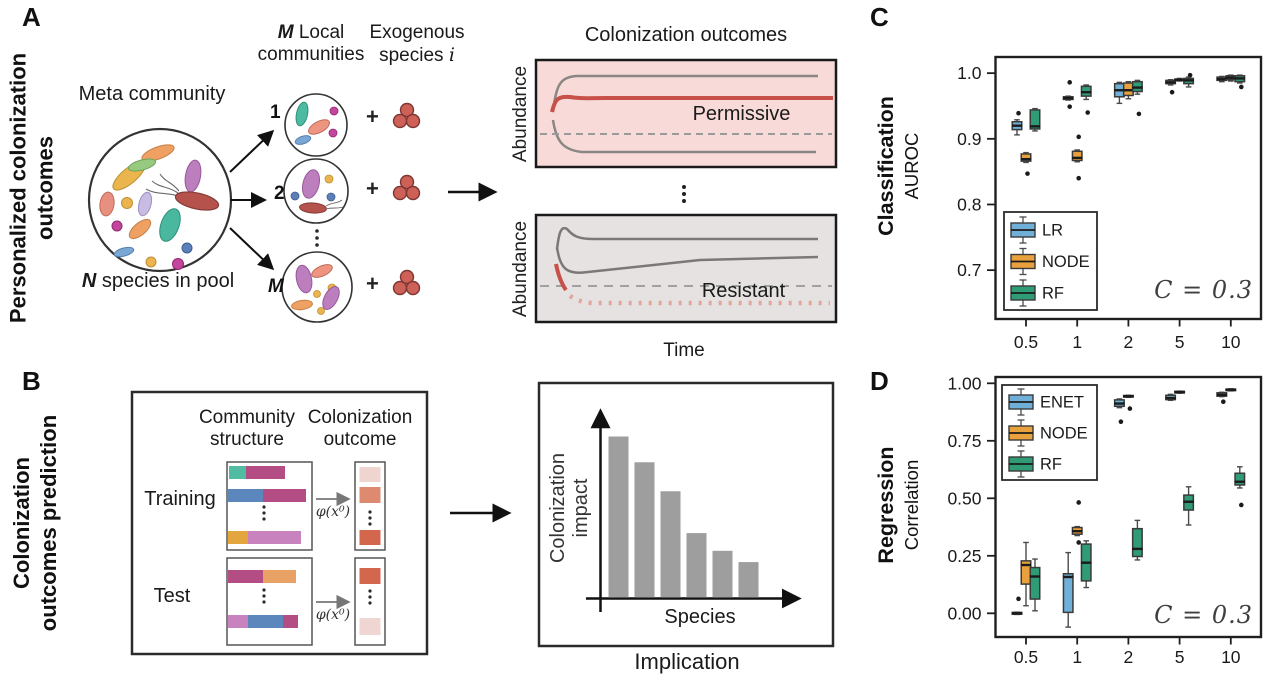 The height and width of the screenshot is (684, 1286). I want to click on vertical-ellipsis-local, so click(317, 238).